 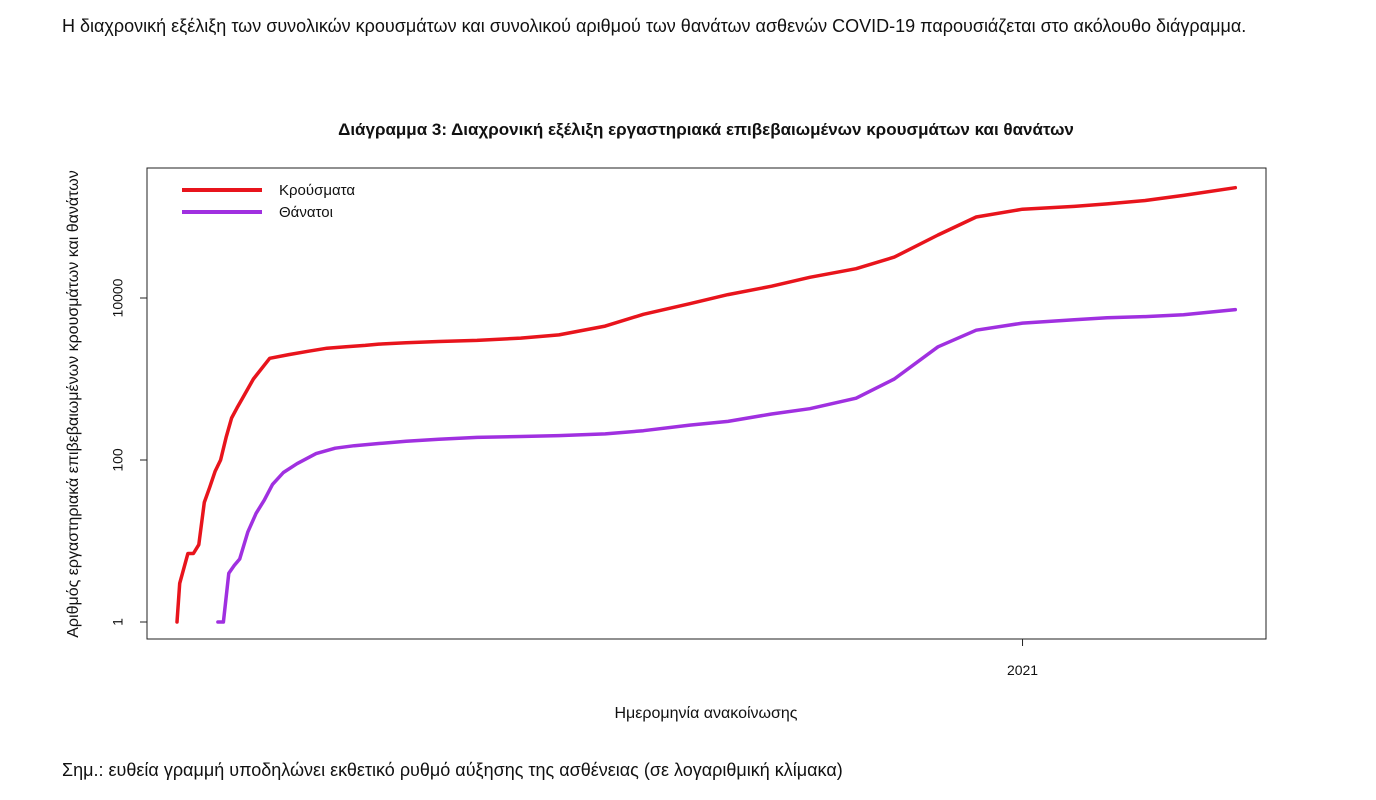 I want to click on legend: Κρούσματα Θάνατοι, so click(x=268, y=201).